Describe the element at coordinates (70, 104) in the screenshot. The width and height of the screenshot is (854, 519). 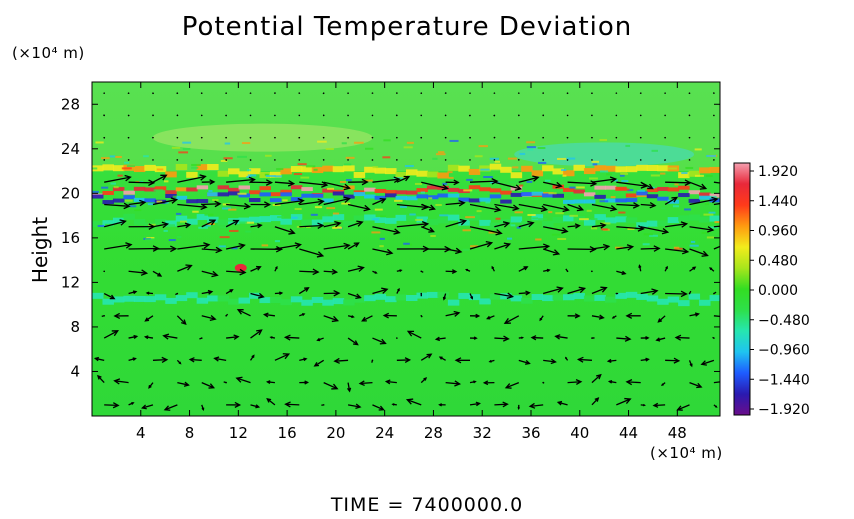
I see `y-tick-label: 28` at that location.